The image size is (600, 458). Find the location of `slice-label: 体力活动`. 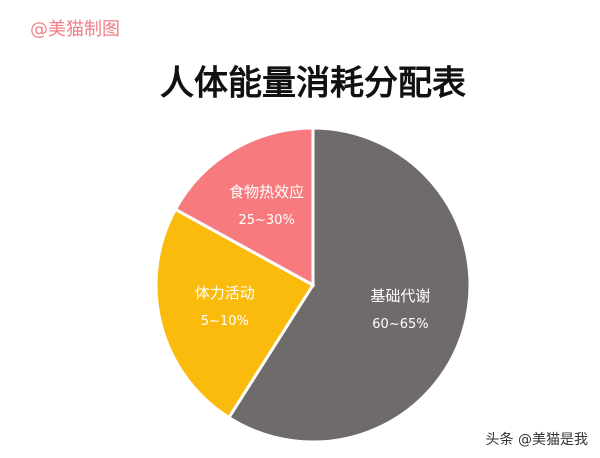

slice-label: 体力活动 is located at coordinates (225, 293).